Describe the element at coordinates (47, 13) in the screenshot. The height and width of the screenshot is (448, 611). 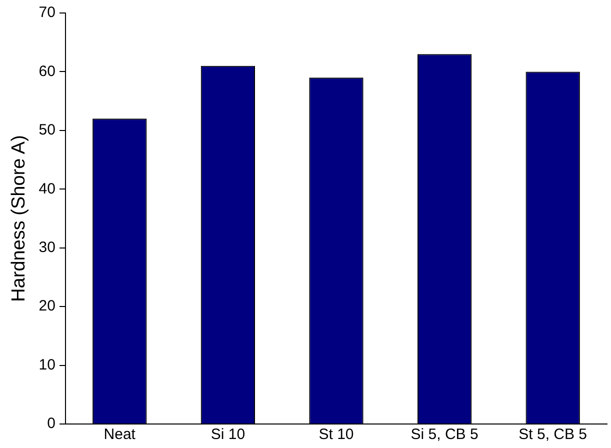
I see `y-tick-label: 70` at that location.